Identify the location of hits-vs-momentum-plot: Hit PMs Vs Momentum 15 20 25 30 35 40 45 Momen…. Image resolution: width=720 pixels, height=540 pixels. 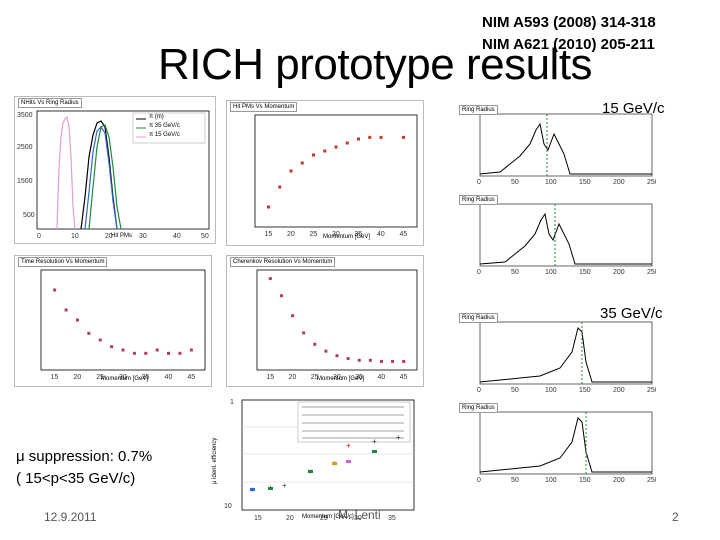
(325, 173).